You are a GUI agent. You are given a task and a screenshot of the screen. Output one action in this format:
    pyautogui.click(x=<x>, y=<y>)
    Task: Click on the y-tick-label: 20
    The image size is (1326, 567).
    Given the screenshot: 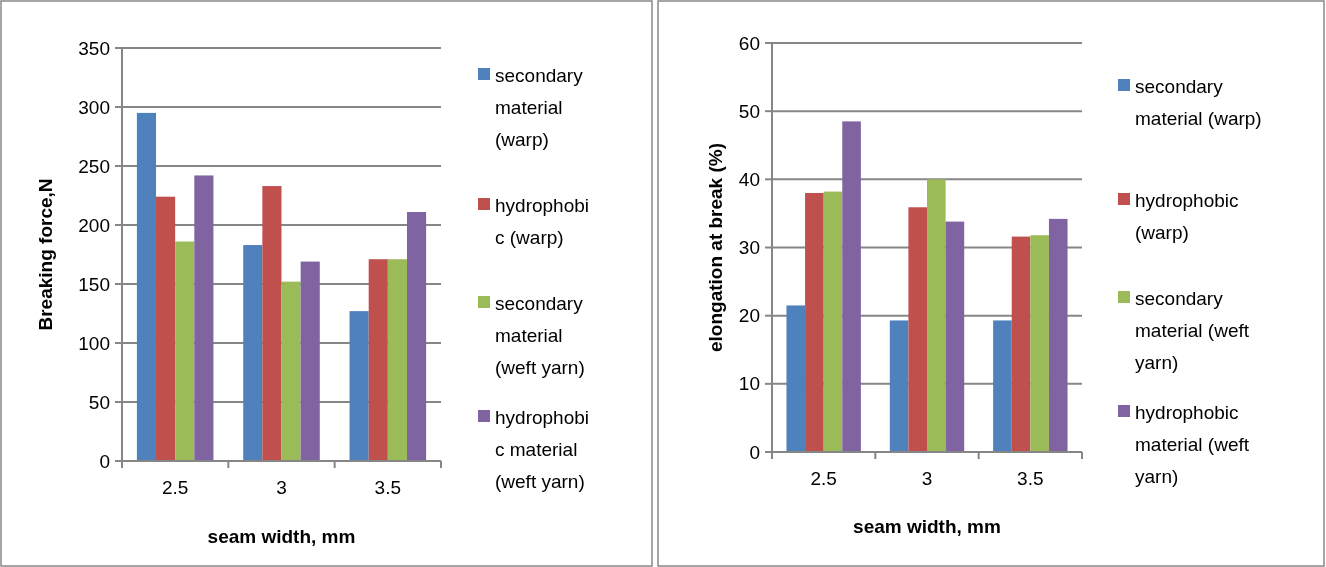 What is the action you would take?
    pyautogui.click(x=749, y=316)
    